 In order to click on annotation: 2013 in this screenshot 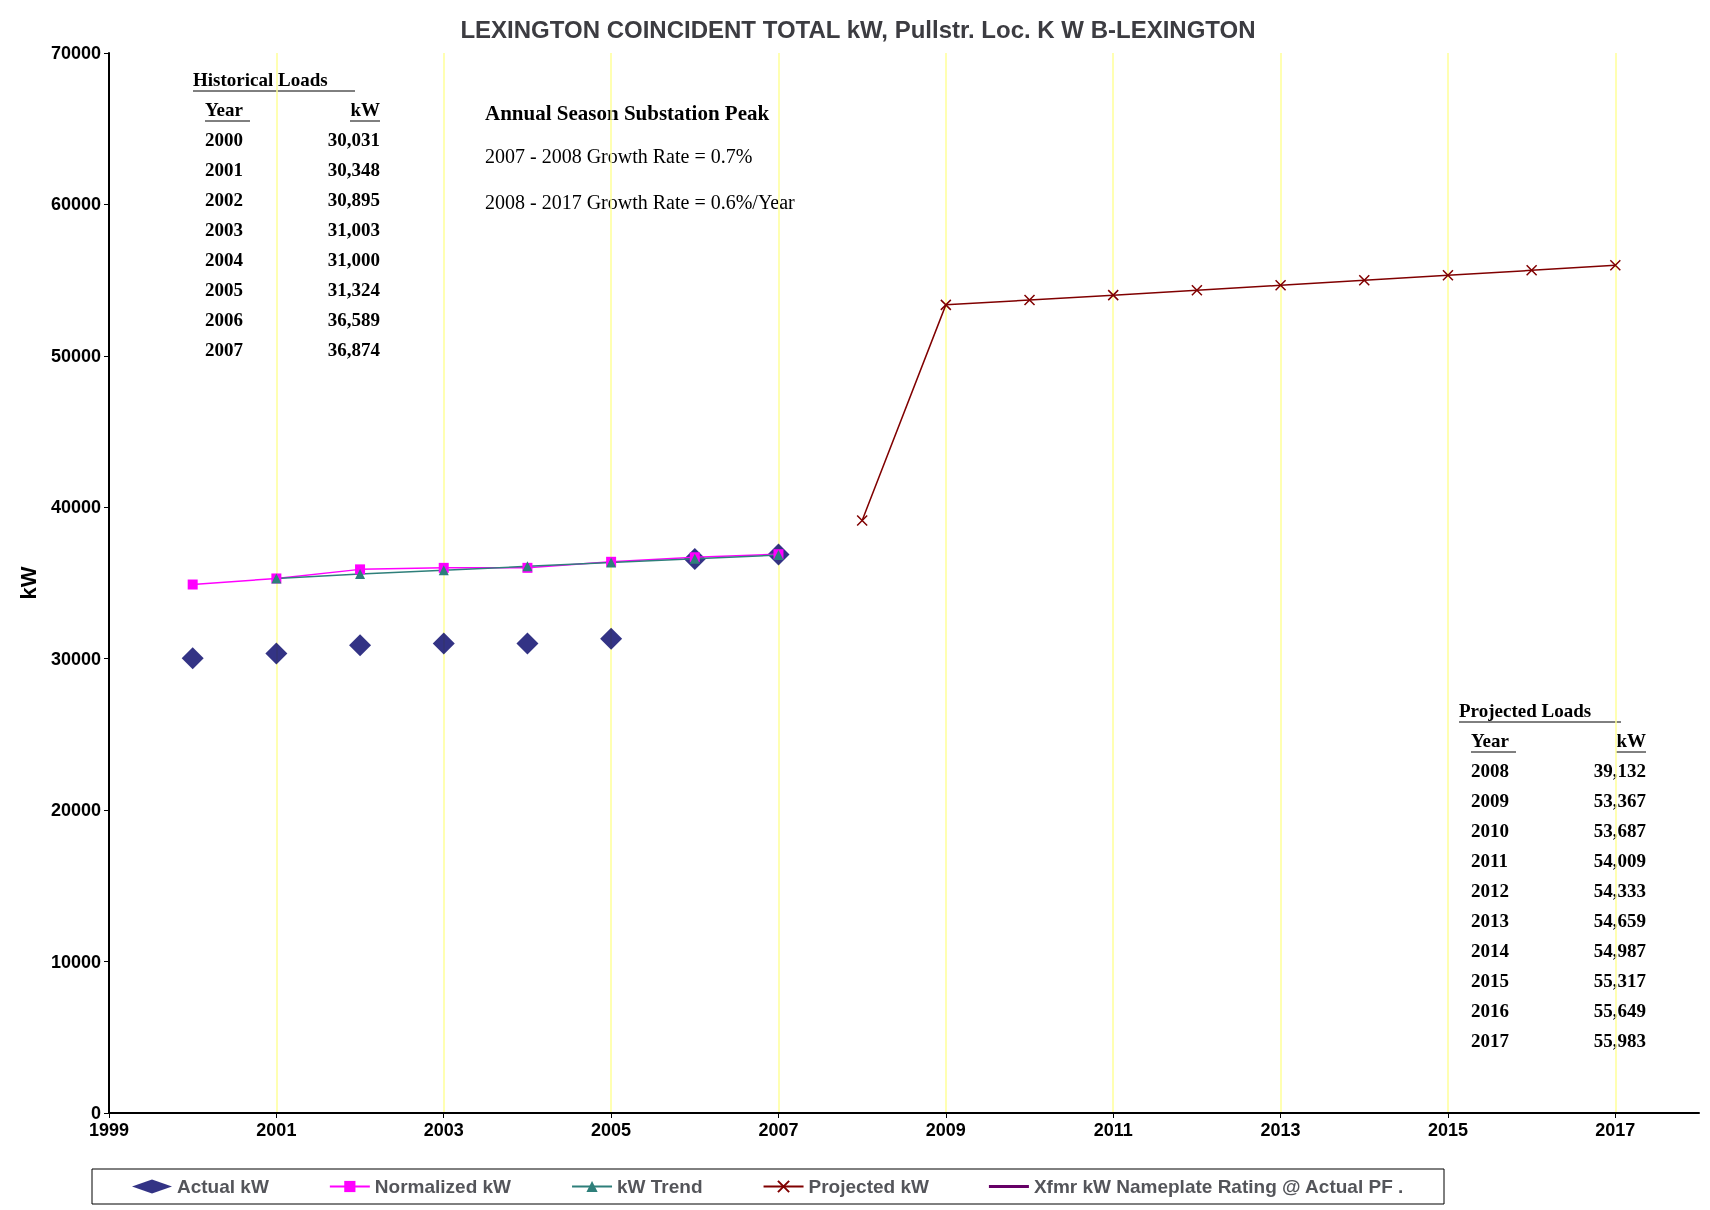, I will do `click(1490, 920)`.